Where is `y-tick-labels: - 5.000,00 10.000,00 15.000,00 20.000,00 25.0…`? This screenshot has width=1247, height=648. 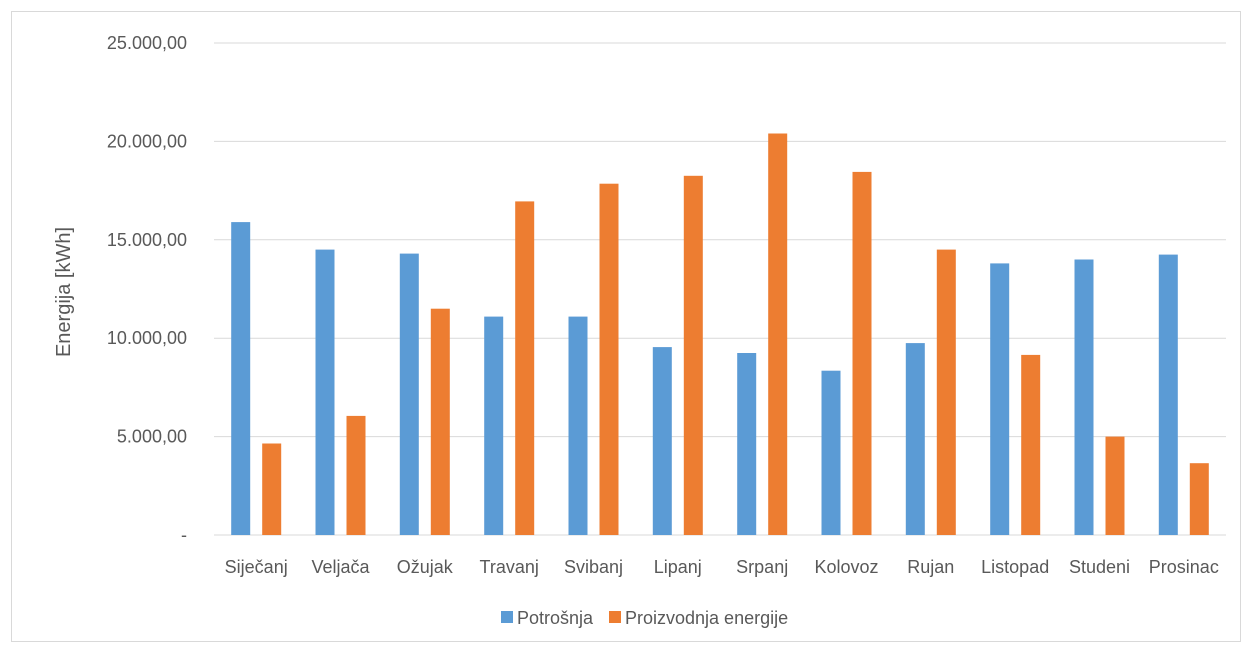 y-tick-labels: - 5.000,00 10.000,00 15.000,00 20.000,00 25.0… is located at coordinates (147, 289).